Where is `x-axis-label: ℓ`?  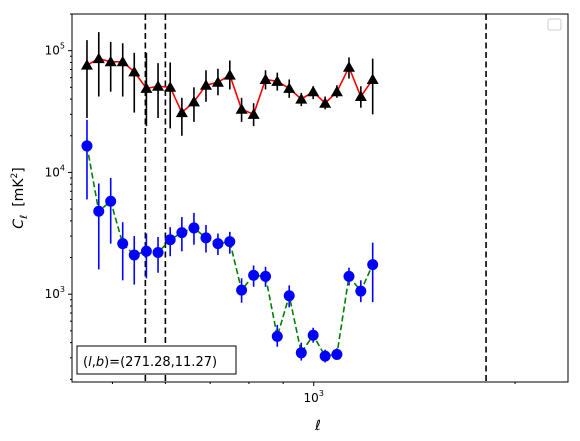 x-axis-label: ℓ is located at coordinates (317, 426).